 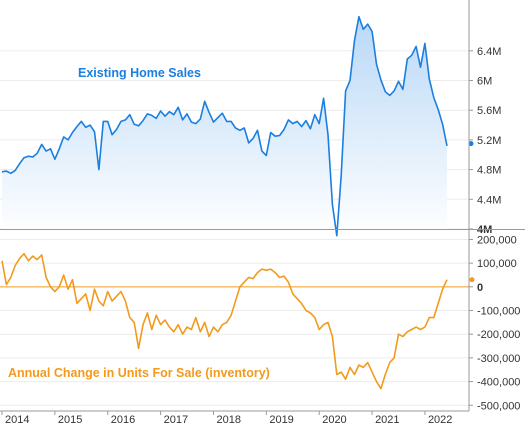 I want to click on x-tick-label: 2018, so click(x=228, y=420).